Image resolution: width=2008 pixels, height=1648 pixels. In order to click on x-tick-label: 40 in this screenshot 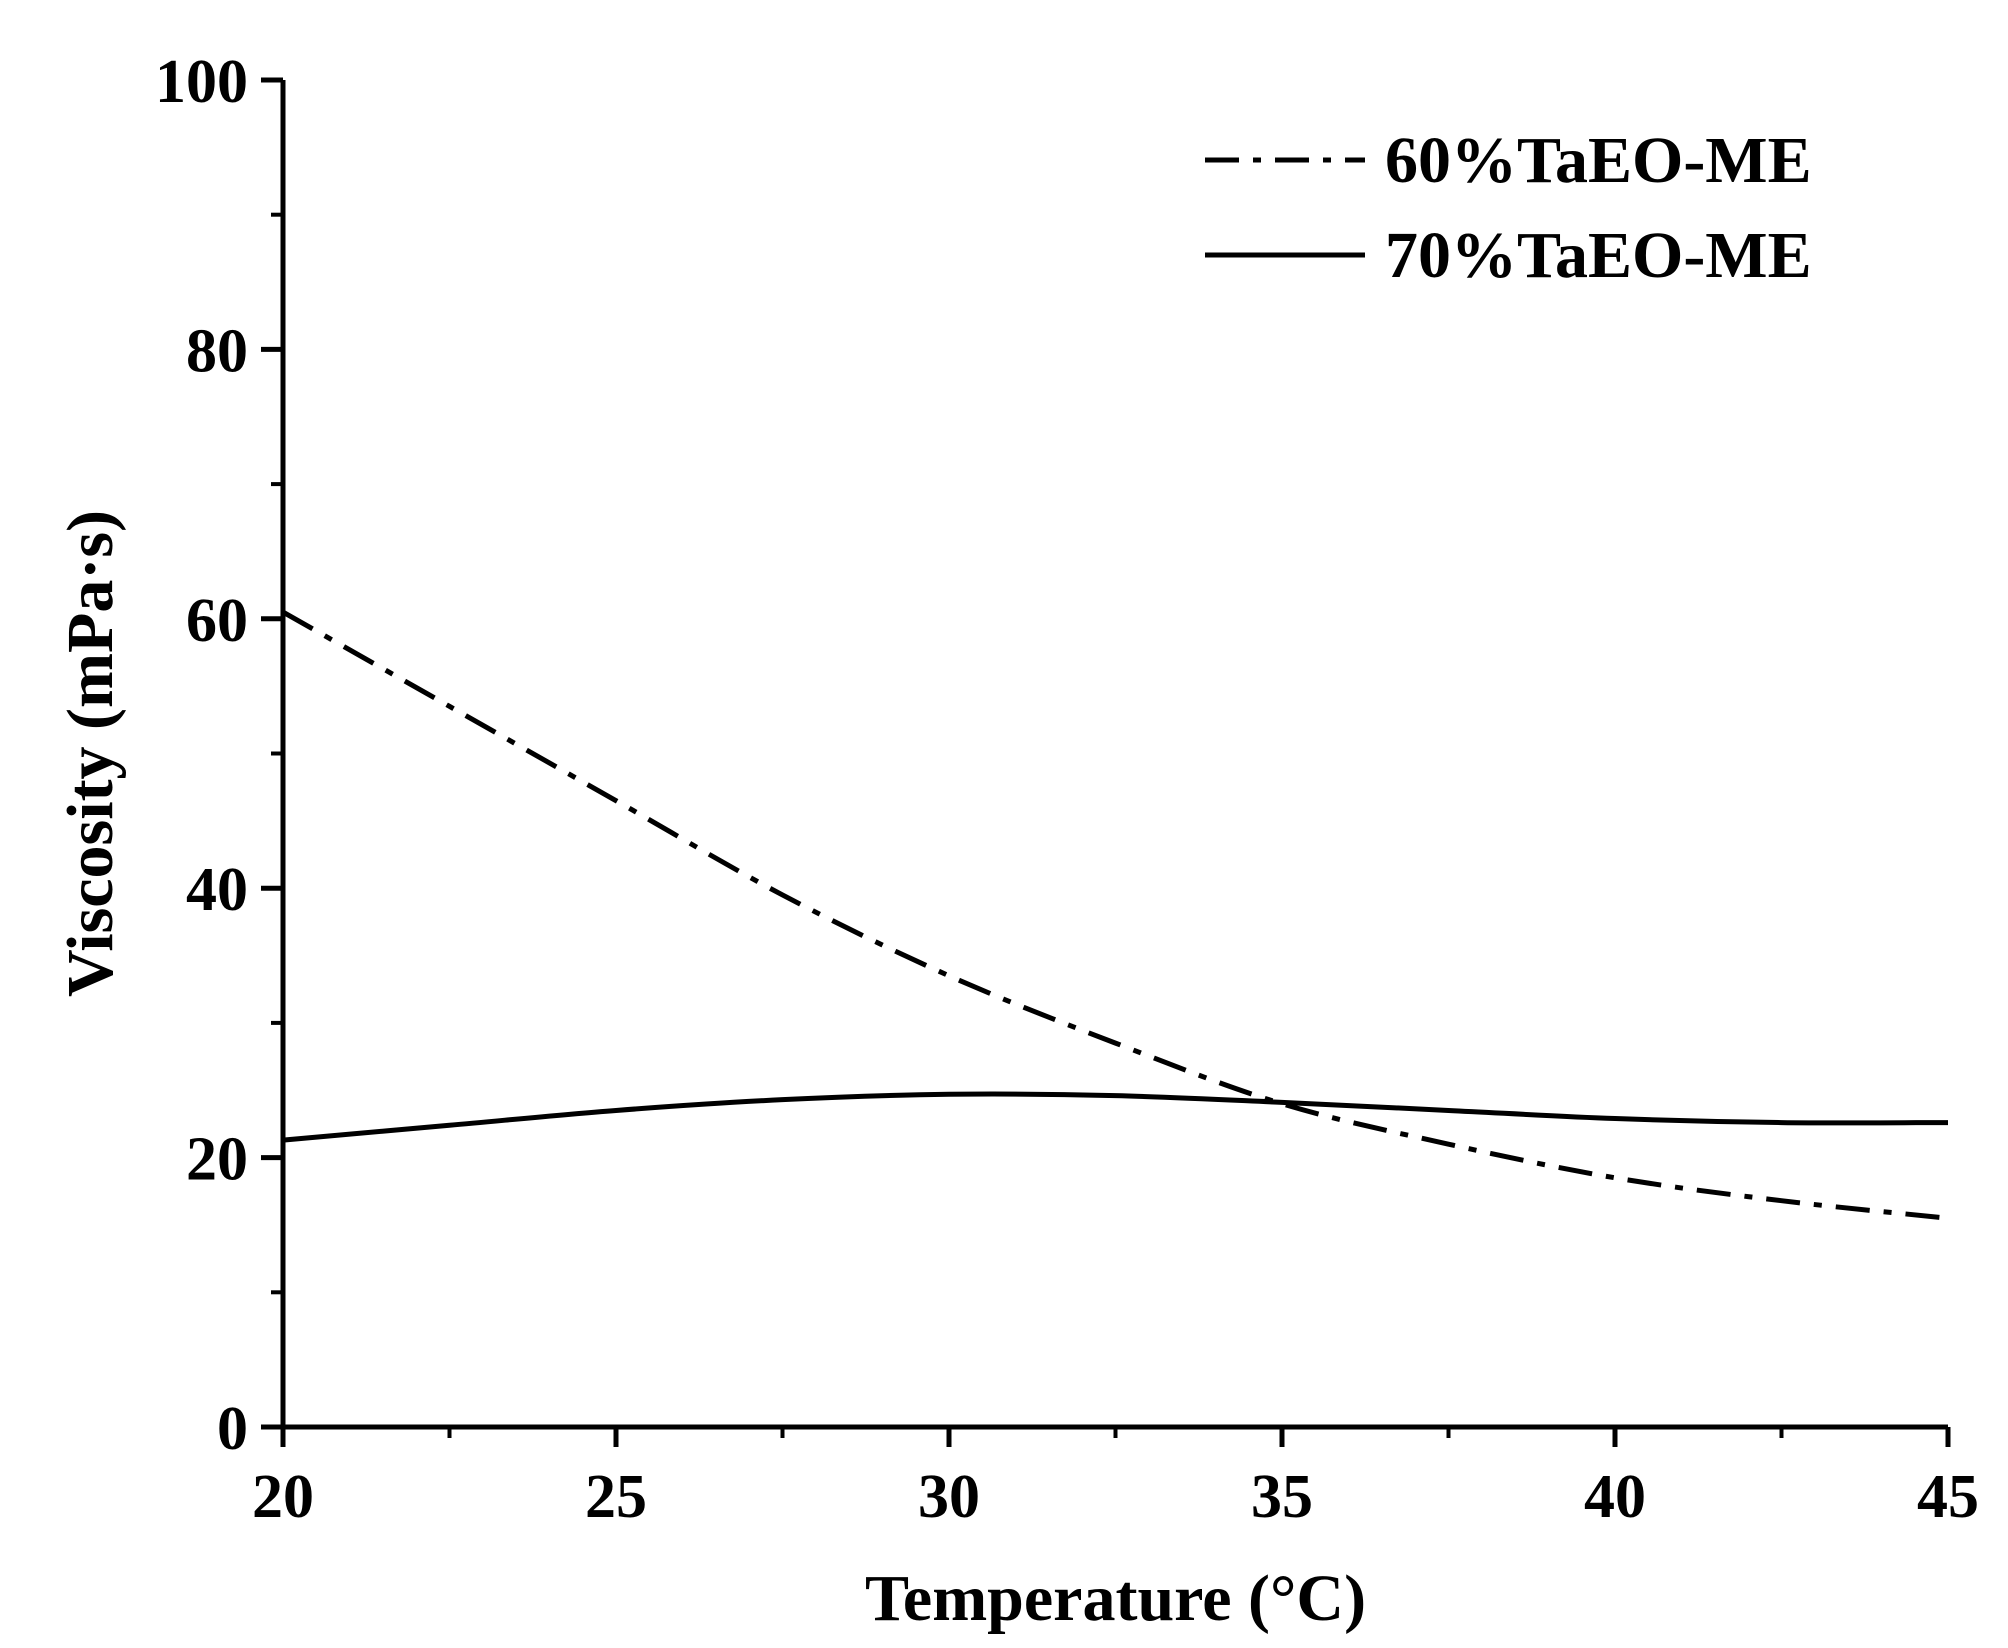, I will do `click(1615, 1497)`.